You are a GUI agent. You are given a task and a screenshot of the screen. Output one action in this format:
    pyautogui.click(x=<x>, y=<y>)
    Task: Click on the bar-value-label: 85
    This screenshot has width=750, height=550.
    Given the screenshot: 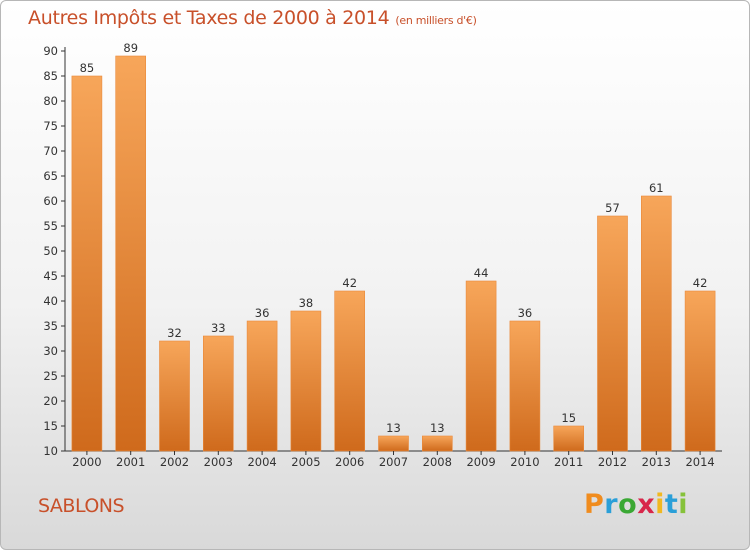 What is the action you would take?
    pyautogui.click(x=87, y=68)
    